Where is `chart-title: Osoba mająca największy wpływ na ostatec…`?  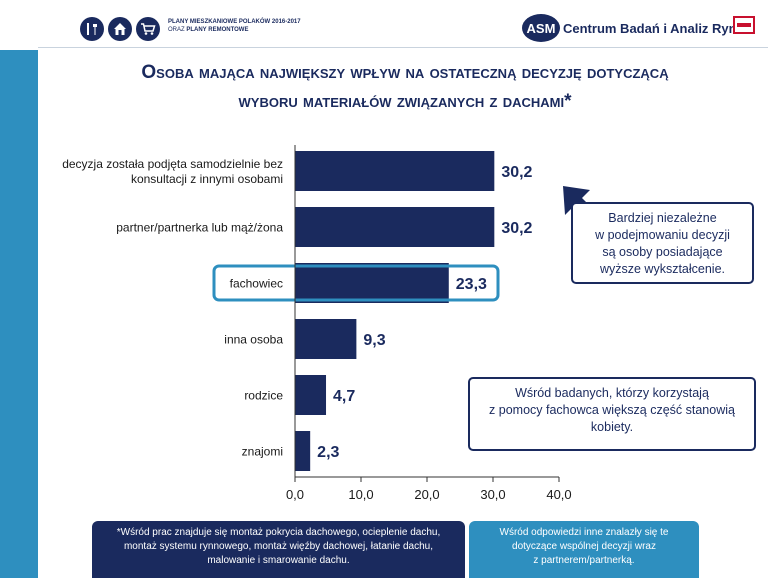 chart-title: Osoba mająca największy wpływ na ostatec… is located at coordinates (405, 87).